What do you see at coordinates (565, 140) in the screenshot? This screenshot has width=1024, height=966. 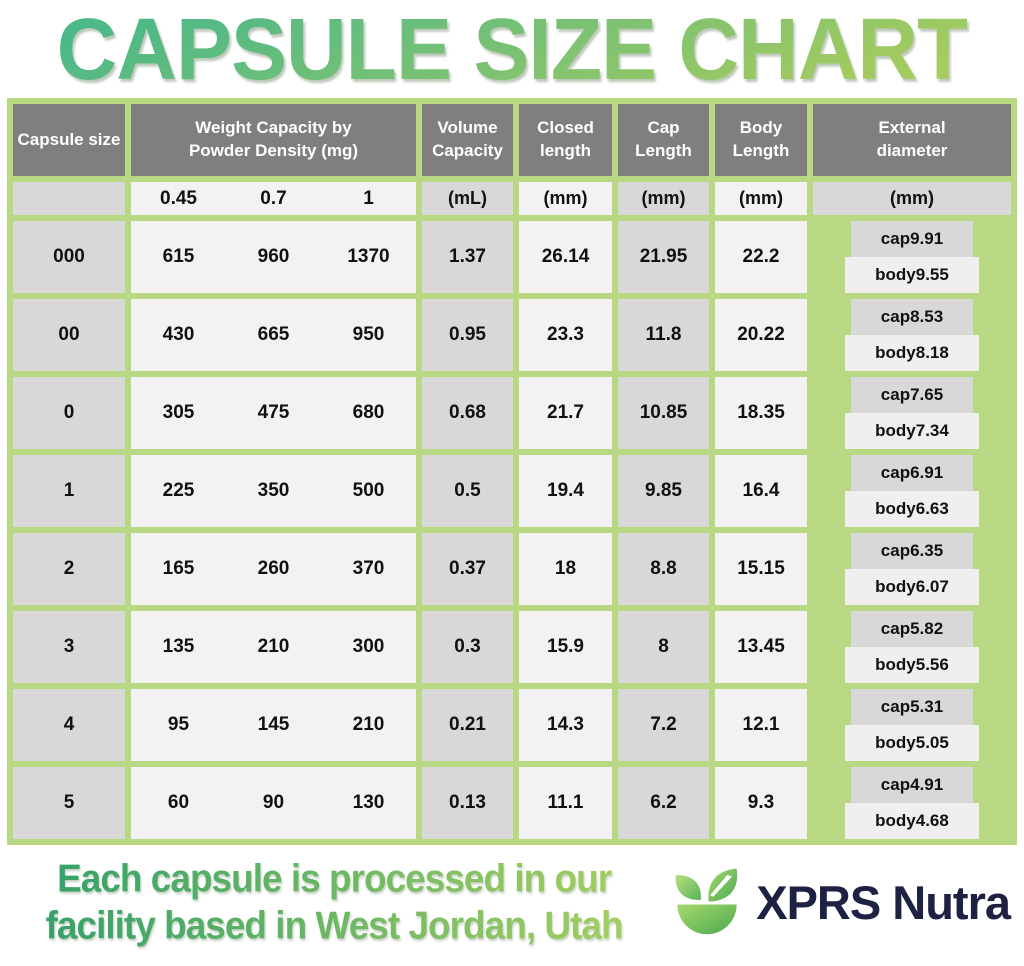 I see `col-header-closed-length: Closed length` at bounding box center [565, 140].